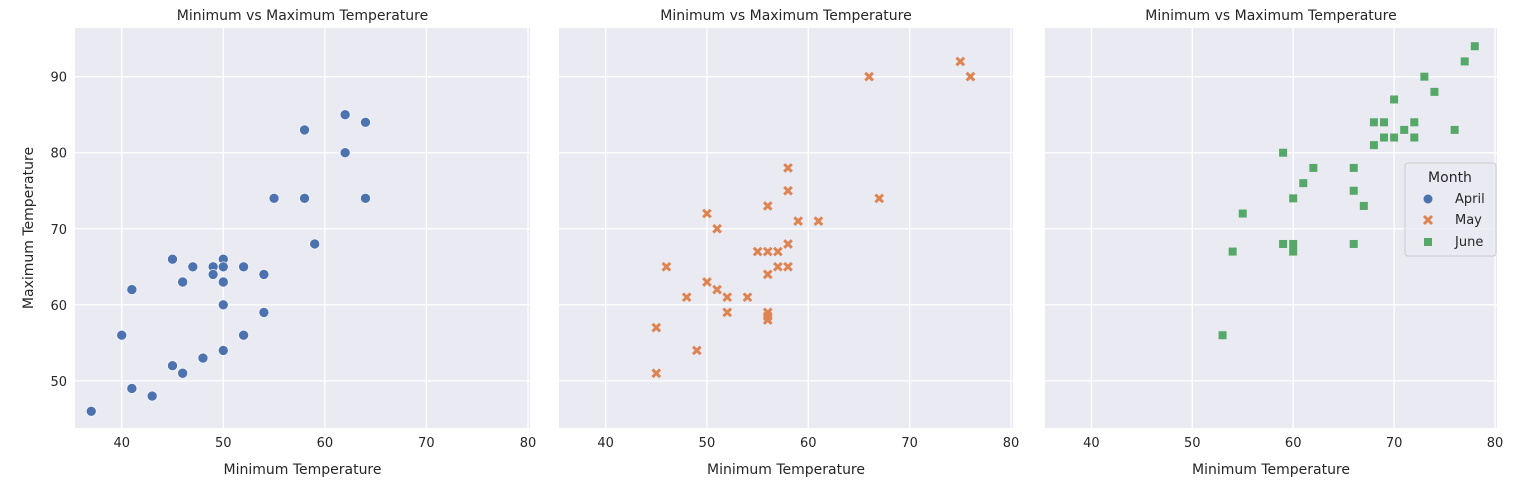 The height and width of the screenshot is (504, 1517). Describe the element at coordinates (58, 382) in the screenshot. I see `y-tick-label: 50` at that location.